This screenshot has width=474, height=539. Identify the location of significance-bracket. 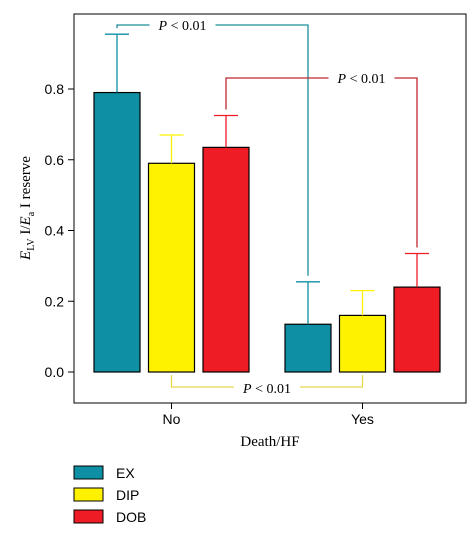
(321, 162).